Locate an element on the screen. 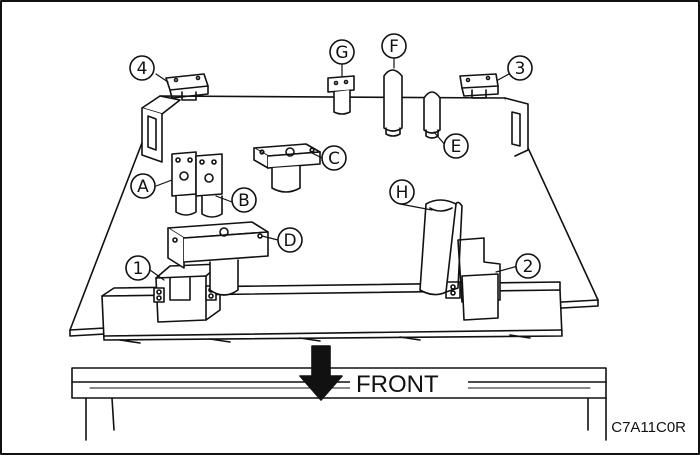 The width and height of the screenshot is (700, 455). callout-d-label: D is located at coordinates (289, 241).